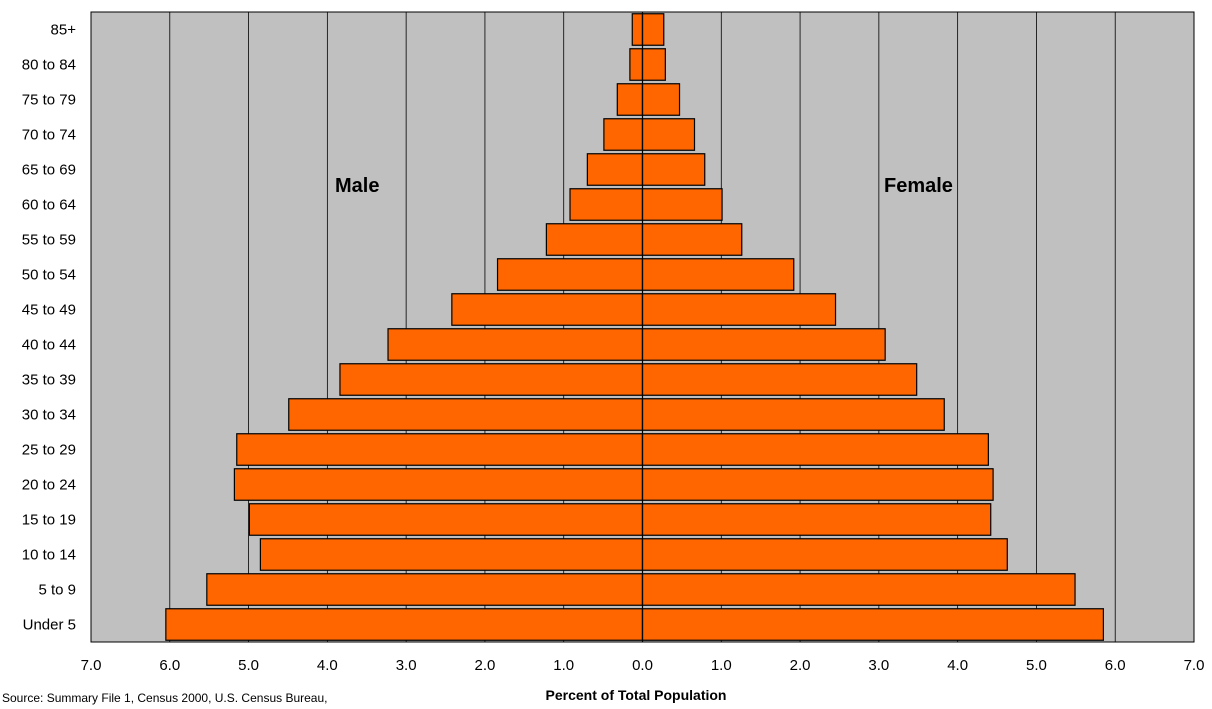  What do you see at coordinates (49, 240) in the screenshot?
I see `age-group-label: 55 to 59` at bounding box center [49, 240].